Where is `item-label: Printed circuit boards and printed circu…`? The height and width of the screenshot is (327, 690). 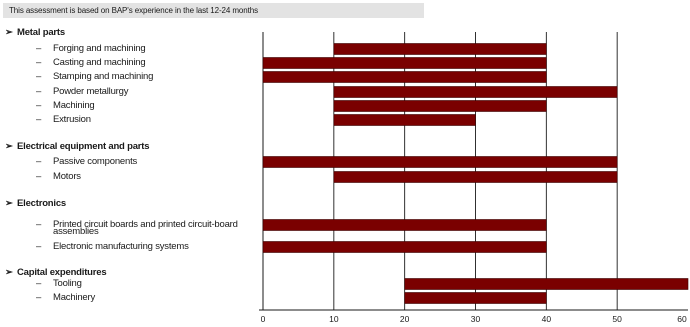
item-label: Printed circuit boards and printed circu… is located at coordinates (145, 224).